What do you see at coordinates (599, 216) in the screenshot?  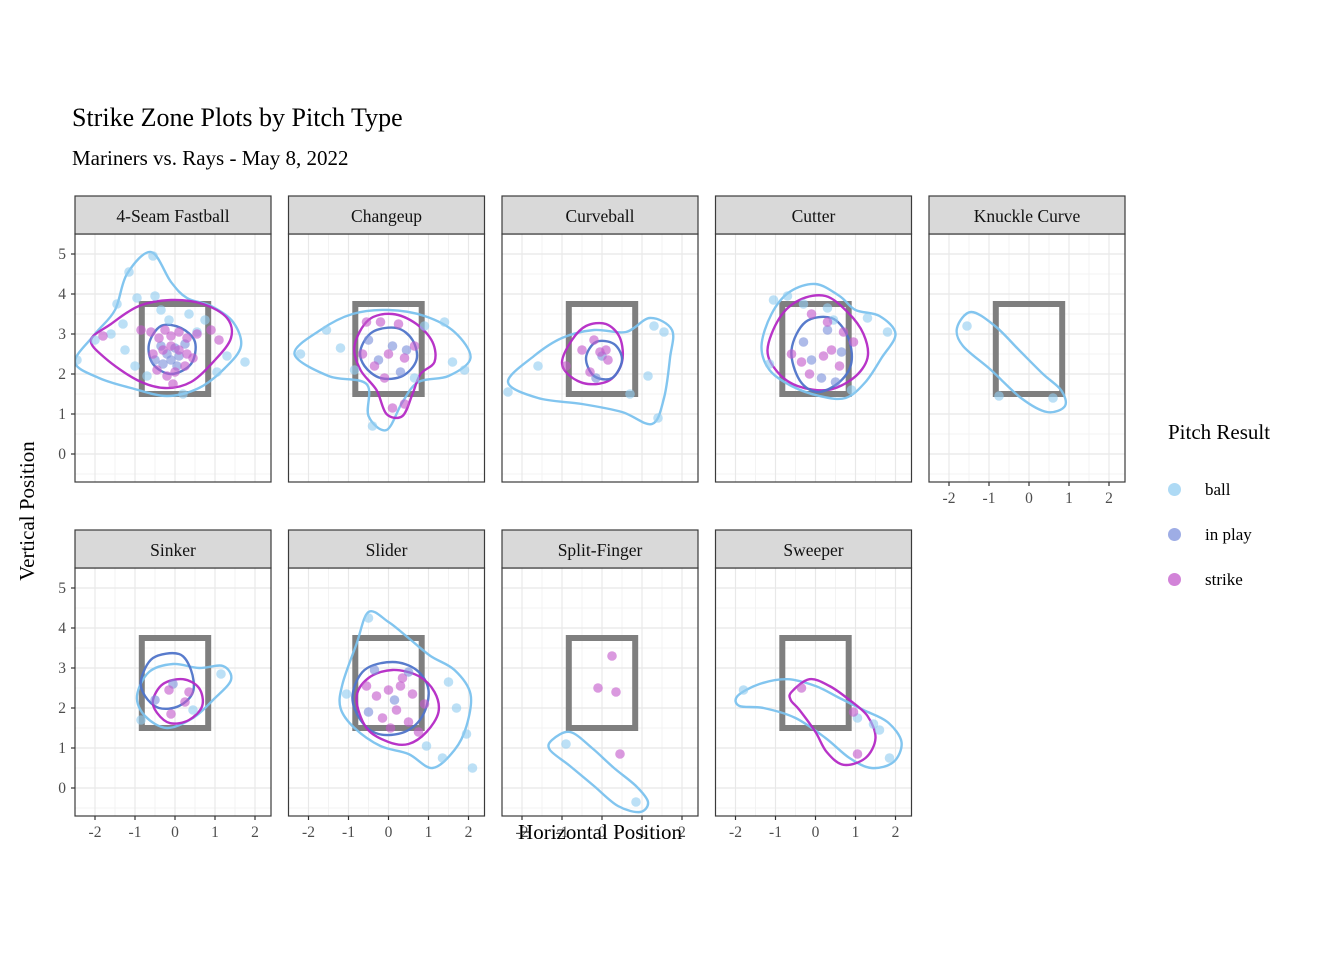 I see `facet-strip-label: Curveball` at bounding box center [599, 216].